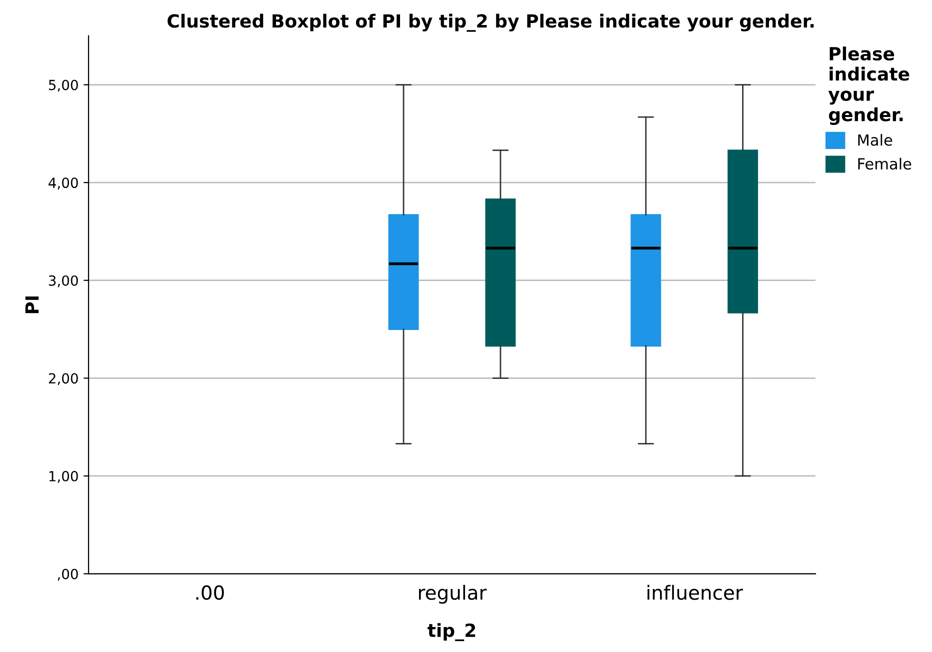  Describe the element at coordinates (695, 592) in the screenshot. I see `x-tick-label: influencer` at that location.